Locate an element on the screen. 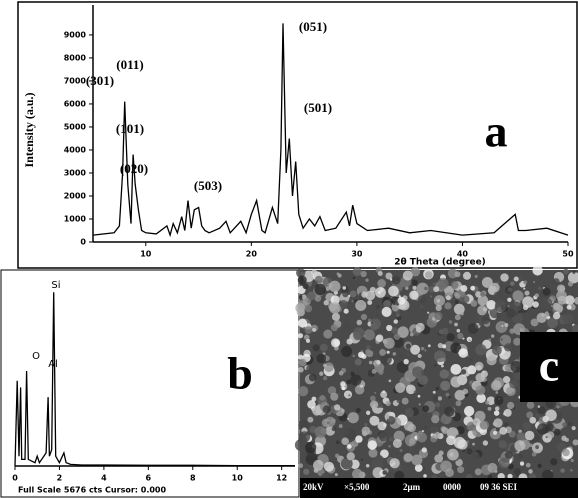  x-tick-label: 8 is located at coordinates (193, 478).